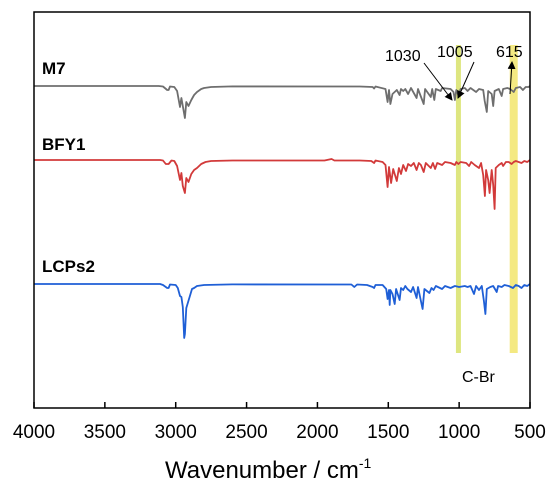  What do you see at coordinates (246, 432) in the screenshot?
I see `x-tick-label-2500: 2500` at bounding box center [246, 432].